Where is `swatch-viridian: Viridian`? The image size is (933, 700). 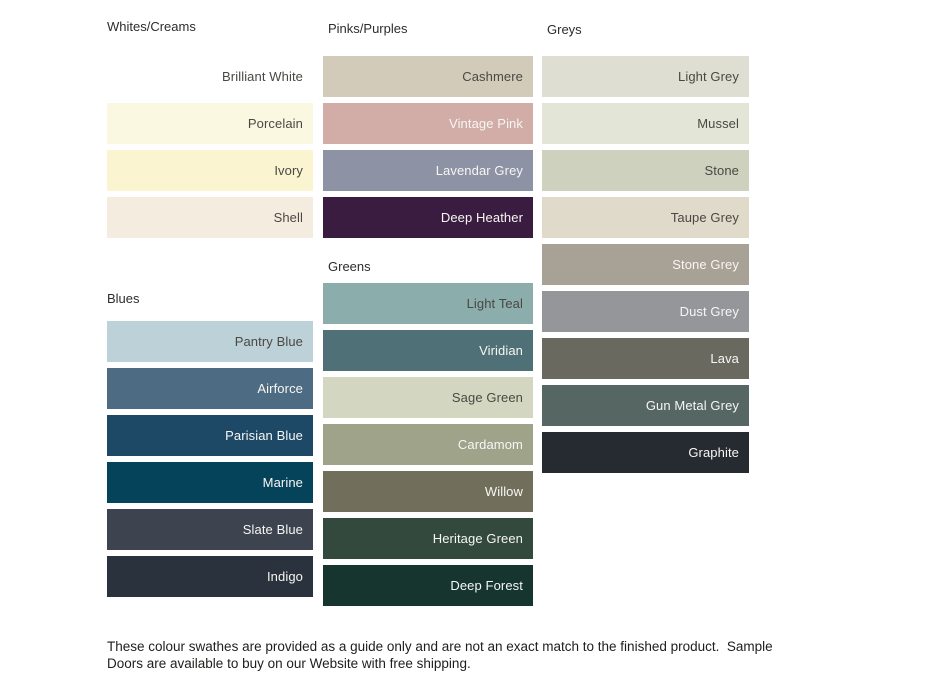
swatch-viridian: Viridian is located at coordinates (428, 350).